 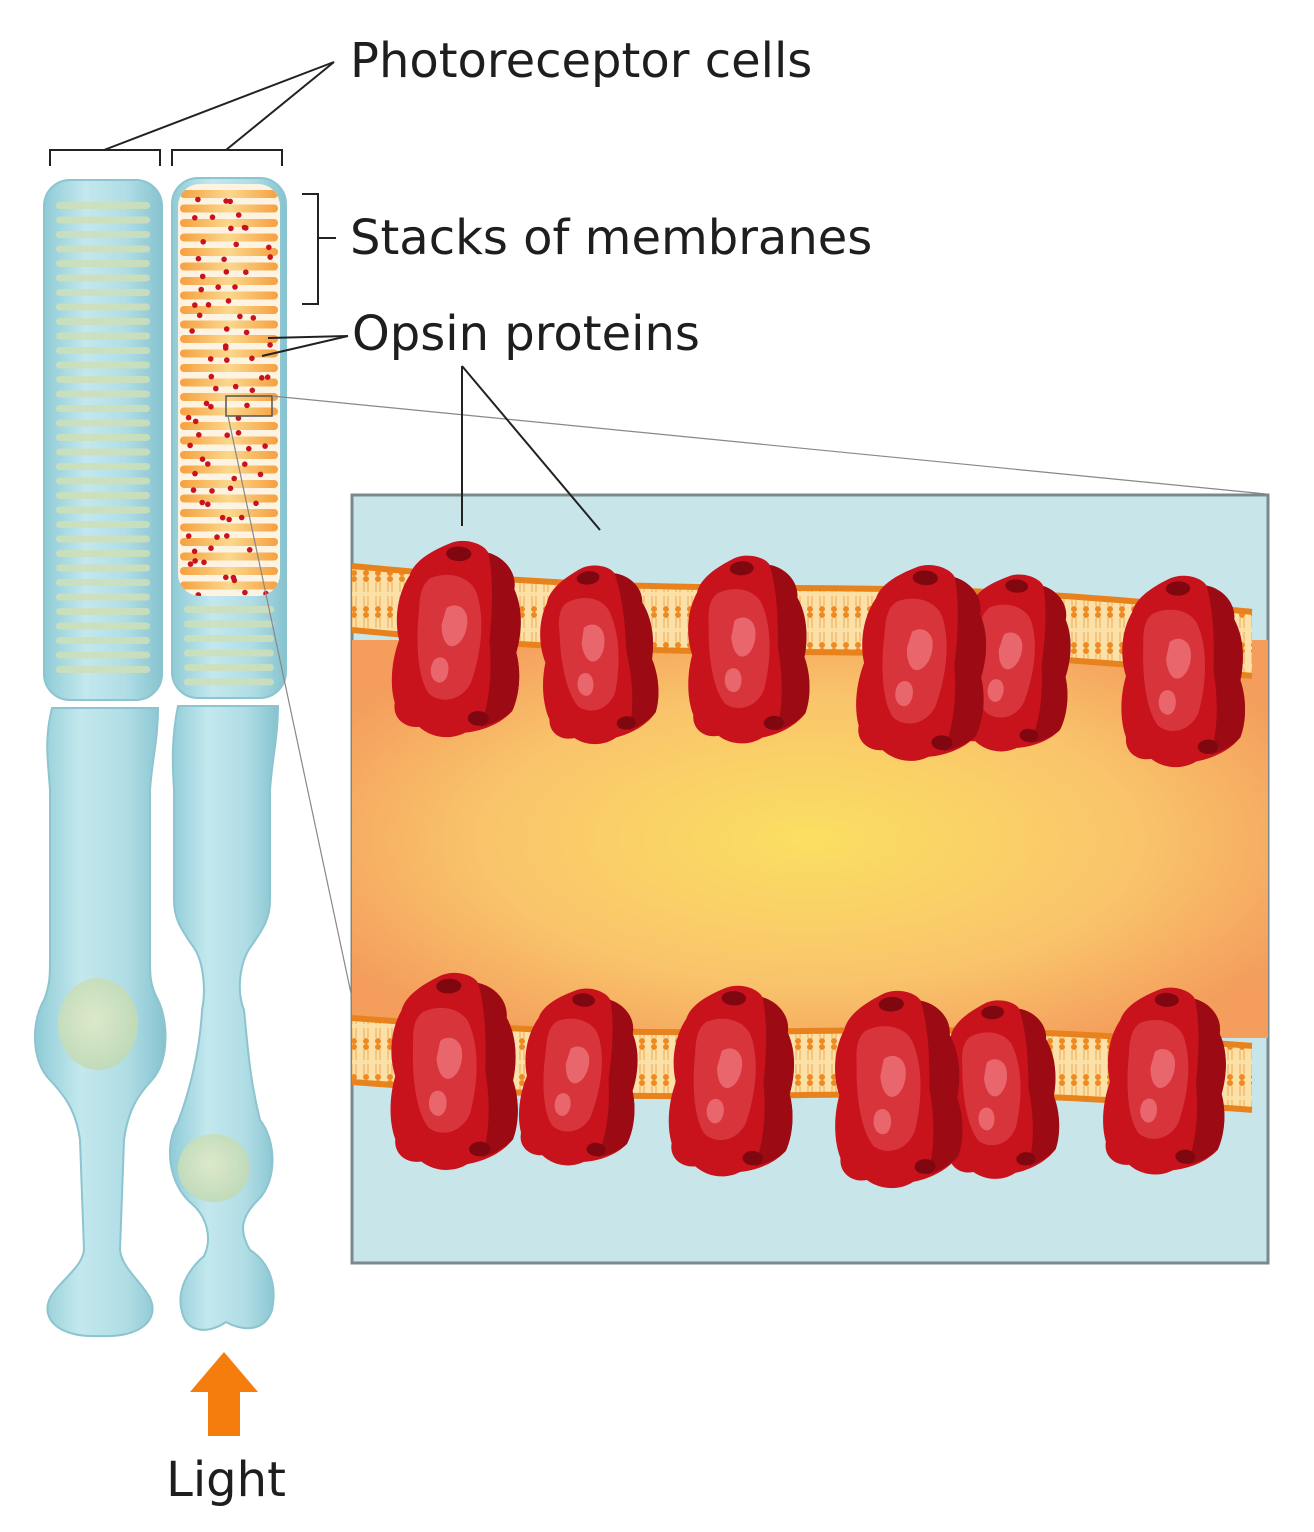 I want to click on right-cell-membrane-stack, so click(x=229, y=390).